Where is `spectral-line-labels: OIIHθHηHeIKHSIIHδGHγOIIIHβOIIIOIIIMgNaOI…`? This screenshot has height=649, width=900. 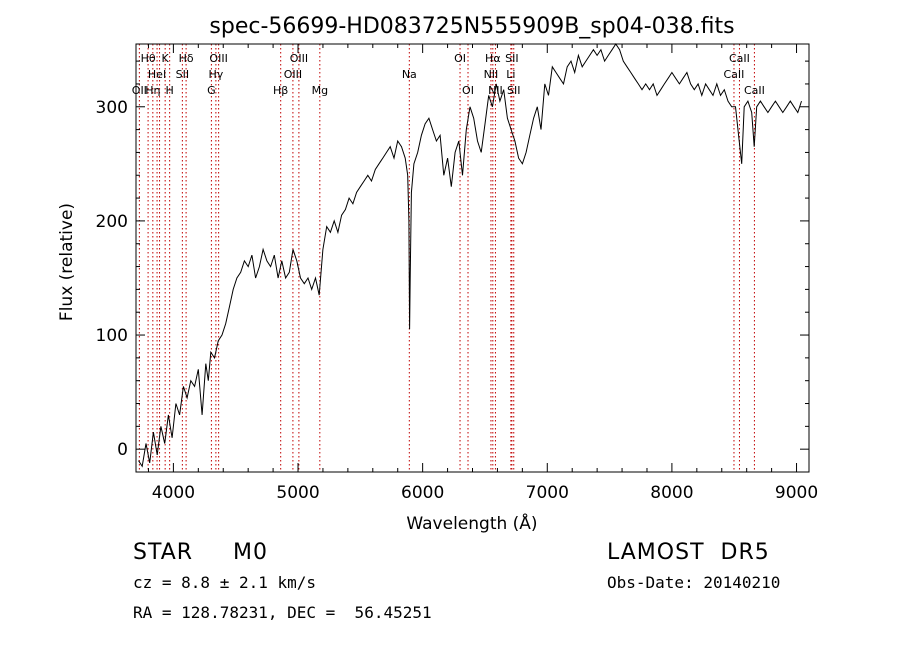 spectral-line-labels: OIIHθHηHeIKHSIIHδGHγOIIIHβOIIIOIIIMgNaOI… is located at coordinates (448, 74).